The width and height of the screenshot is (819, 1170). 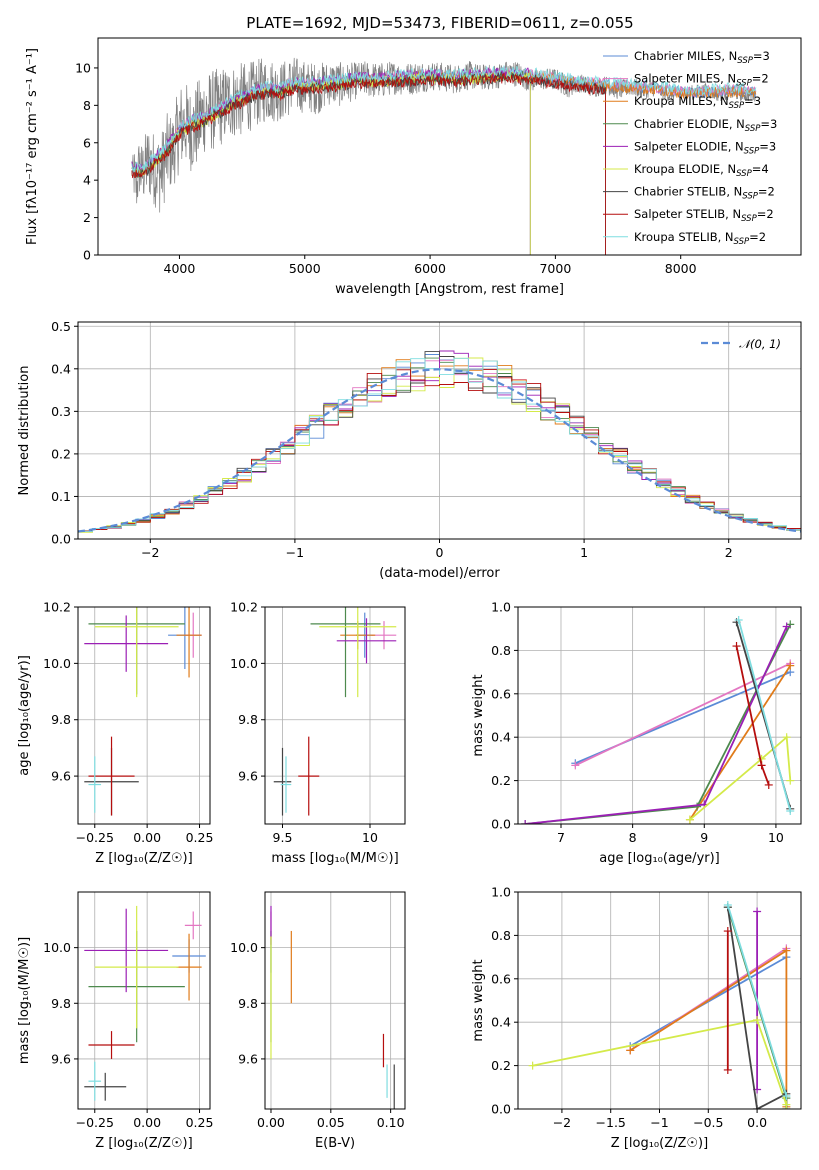 I want to click on y-axis-label: Normed distribution, so click(x=24, y=431).